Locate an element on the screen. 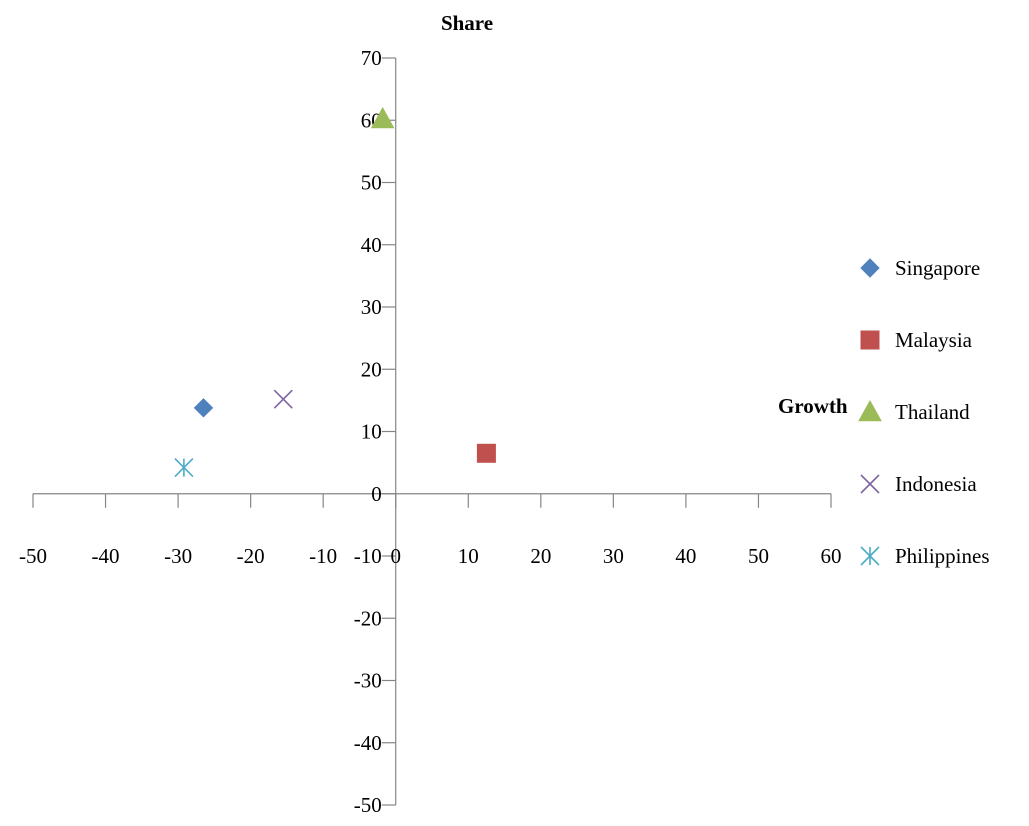 This screenshot has height=826, width=1029. y-tick-label: 0 is located at coordinates (376, 494).